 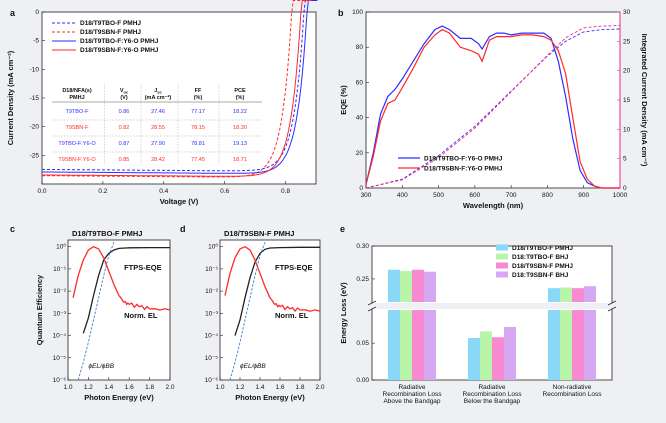 What do you see at coordinates (259, 233) in the screenshot?
I see `chart-title-d: D18/T9SBN-F PMHJ` at bounding box center [259, 233].